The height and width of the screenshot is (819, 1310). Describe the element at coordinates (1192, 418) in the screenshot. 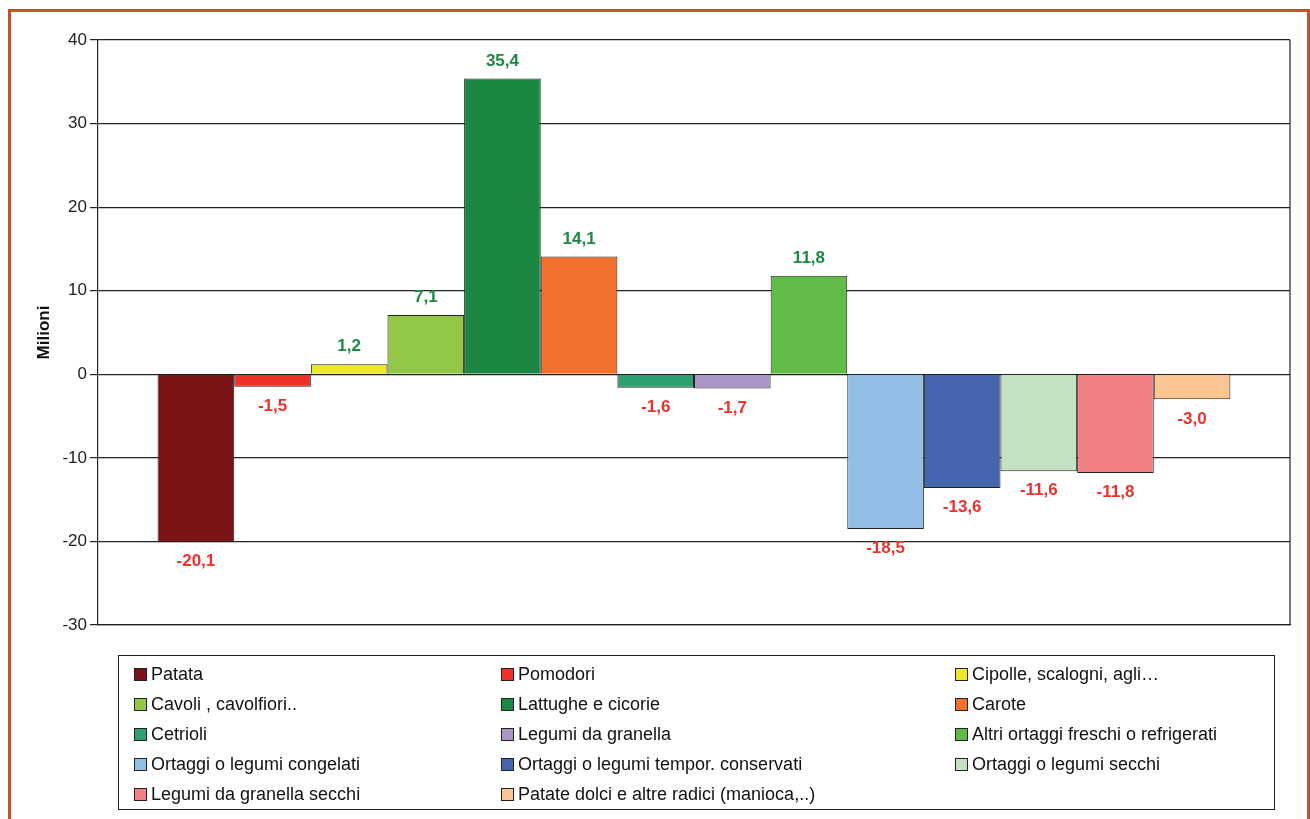

I see `data-label: -3,0` at that location.